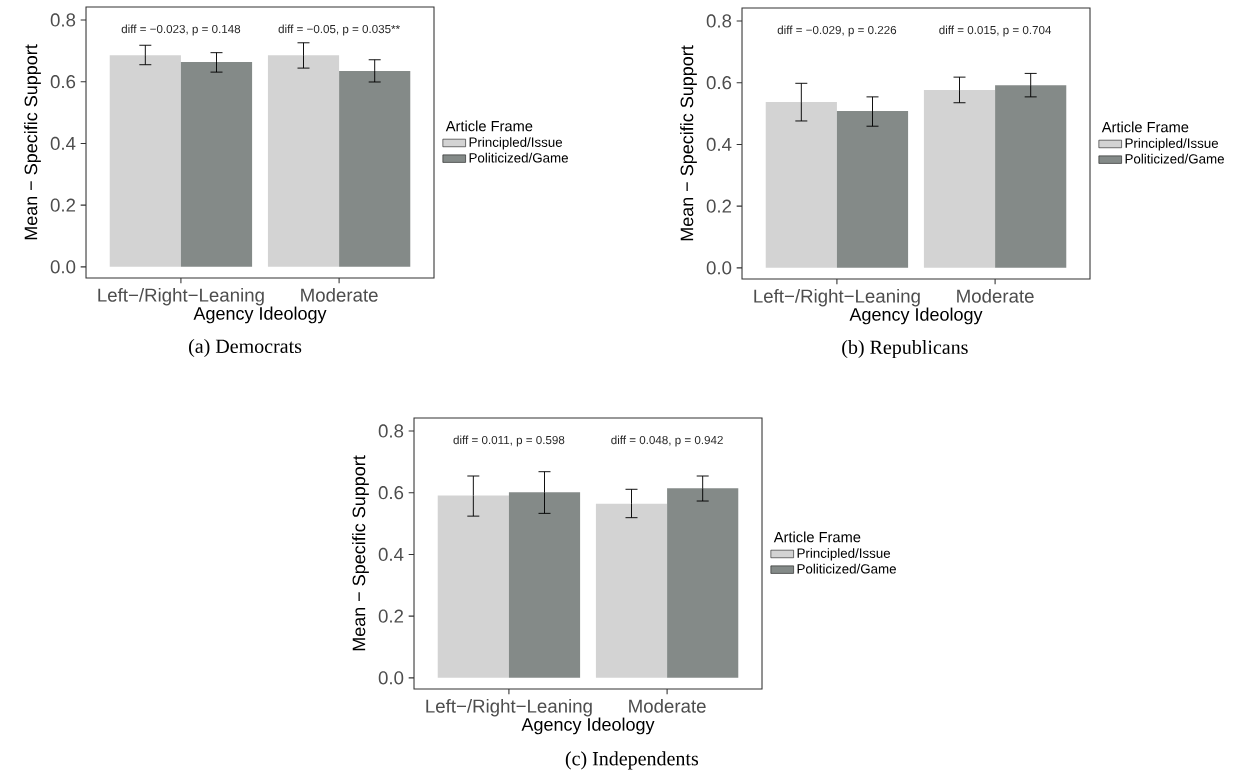  What do you see at coordinates (995, 31) in the screenshot?
I see `annotation: diff = 0.015, p = 0.704` at bounding box center [995, 31].